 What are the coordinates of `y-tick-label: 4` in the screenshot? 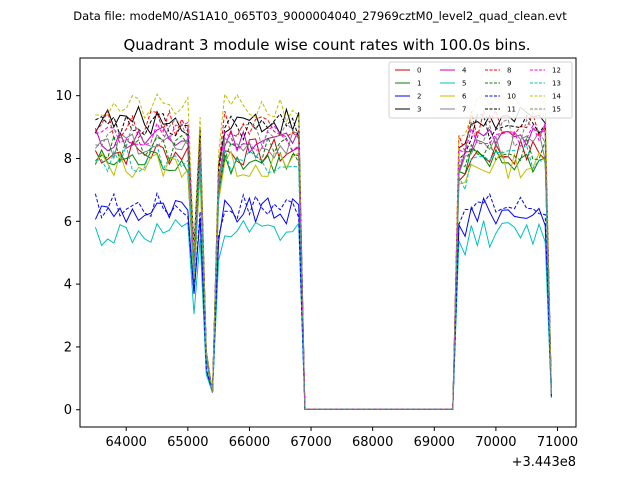 It's located at (68, 285).